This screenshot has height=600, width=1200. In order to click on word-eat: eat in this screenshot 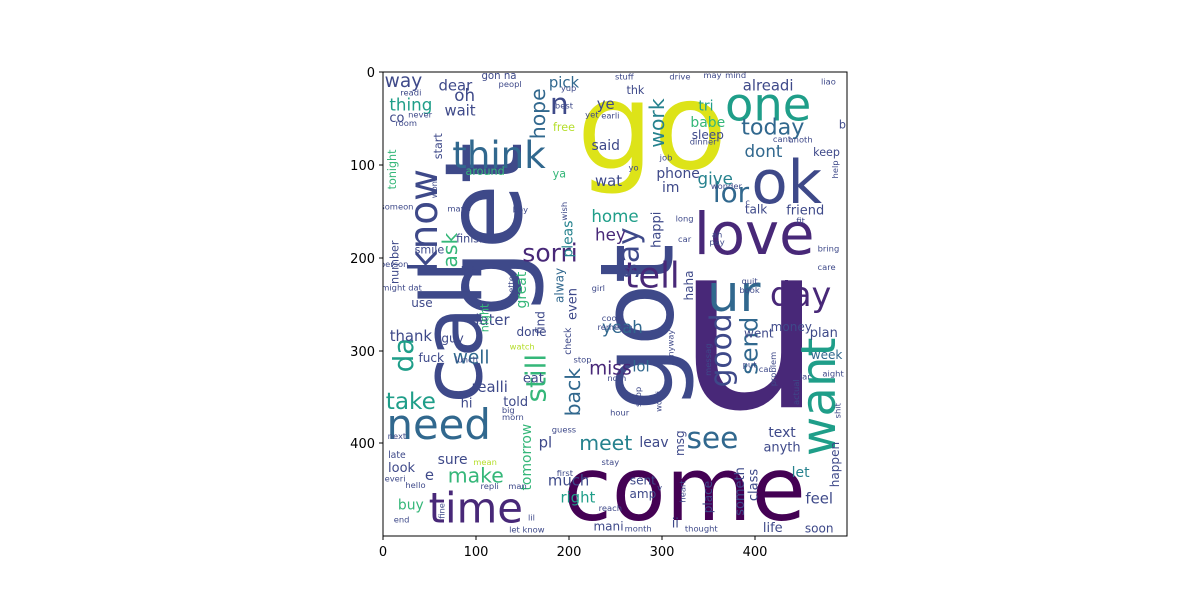, I will do `click(533, 379)`.